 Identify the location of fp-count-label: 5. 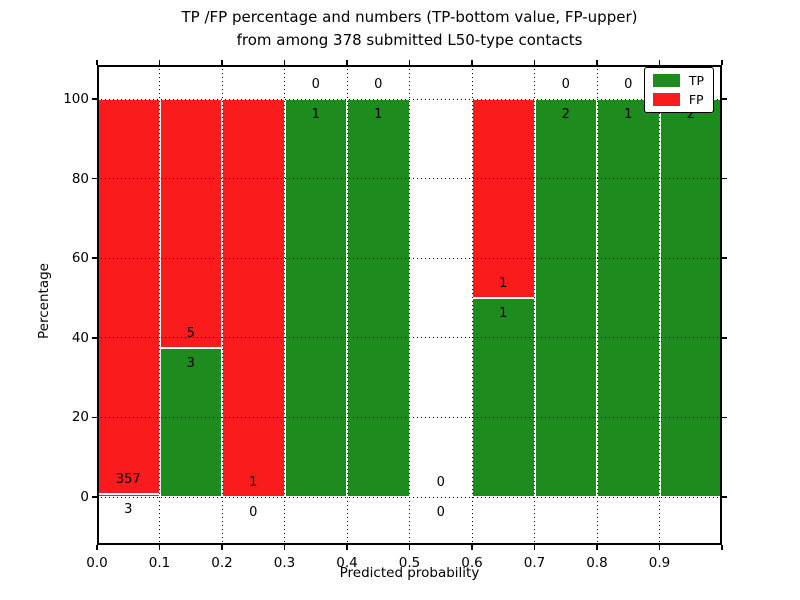
(190, 333).